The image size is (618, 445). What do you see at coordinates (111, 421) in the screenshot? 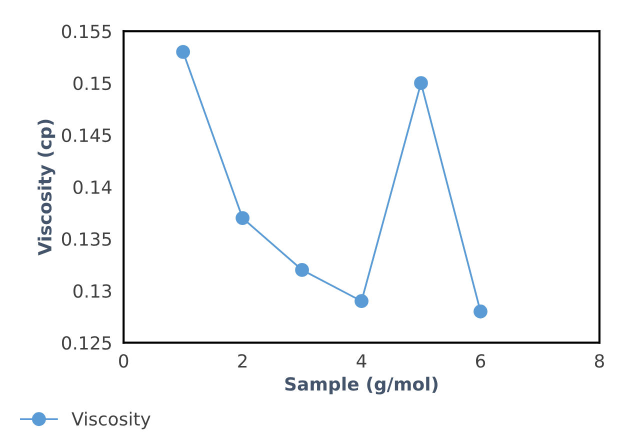
I see `legend-label: Viscosity` at bounding box center [111, 421].